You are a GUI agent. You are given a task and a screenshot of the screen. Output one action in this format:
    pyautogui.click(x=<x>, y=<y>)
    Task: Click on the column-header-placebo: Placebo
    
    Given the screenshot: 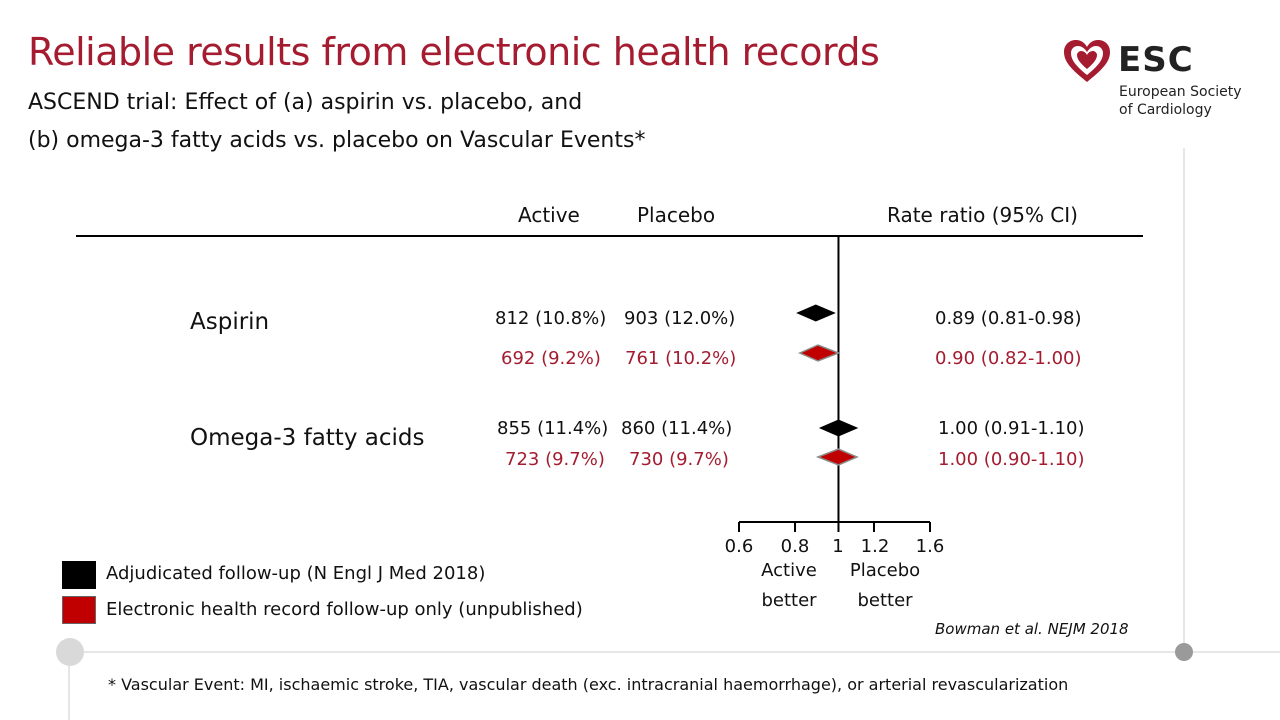 What is the action you would take?
    pyautogui.click(x=676, y=215)
    